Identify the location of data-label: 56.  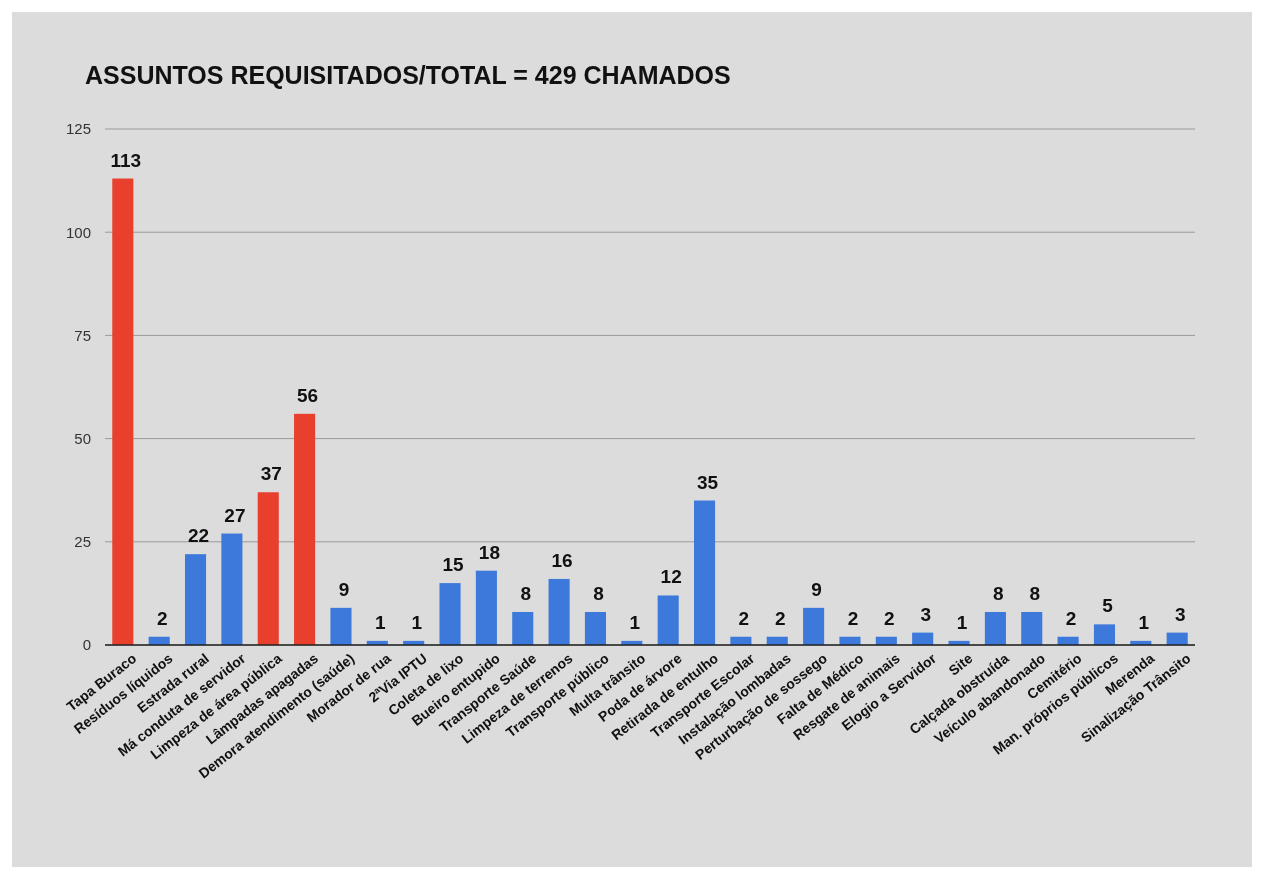
(308, 395).